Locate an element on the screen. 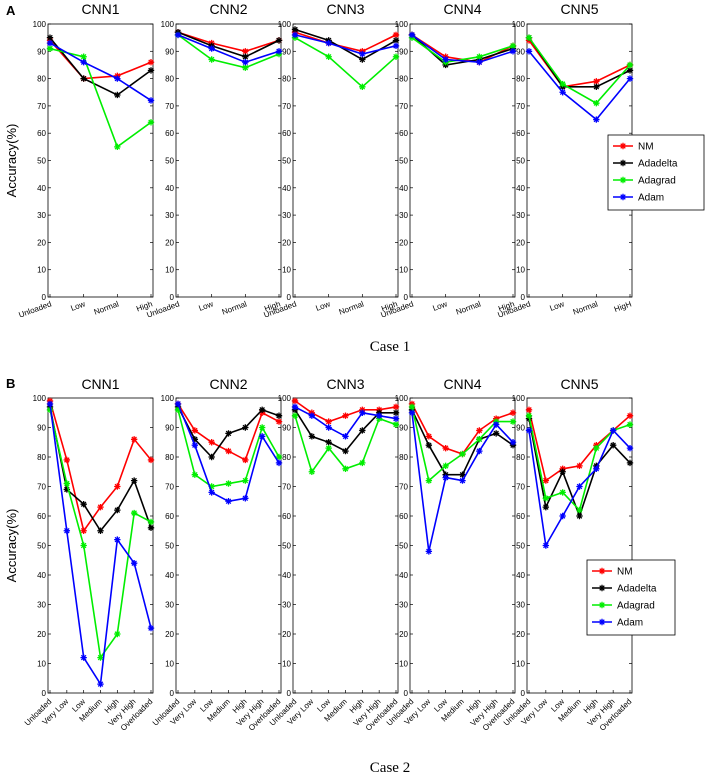 The height and width of the screenshot is (780, 722). subplot-title: CNN4 is located at coordinates (462, 9).